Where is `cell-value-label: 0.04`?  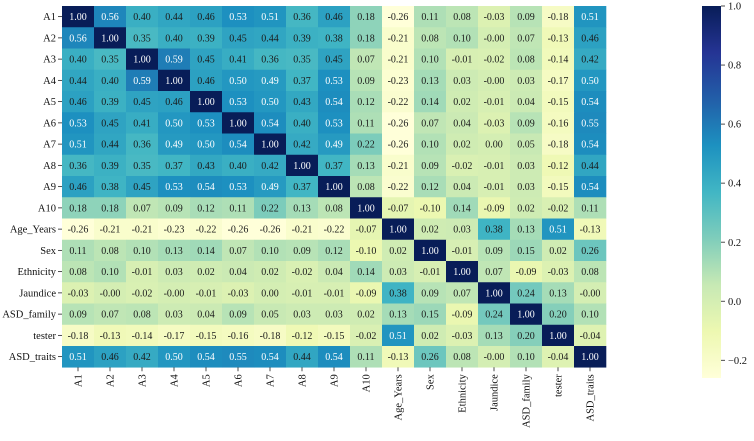
cell-value-label: 0.04 is located at coordinates (238, 272).